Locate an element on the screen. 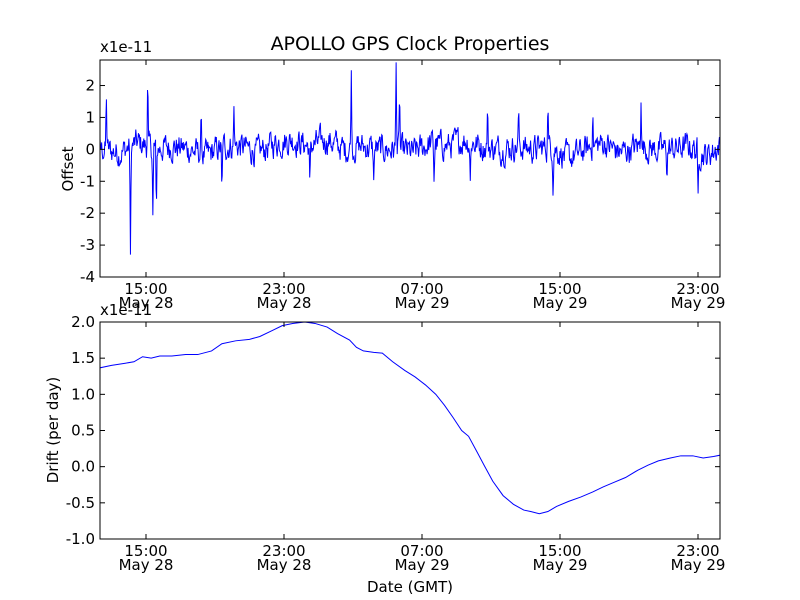 The height and width of the screenshot is (600, 800). y-tick-label: 0.0 is located at coordinates (83, 467).